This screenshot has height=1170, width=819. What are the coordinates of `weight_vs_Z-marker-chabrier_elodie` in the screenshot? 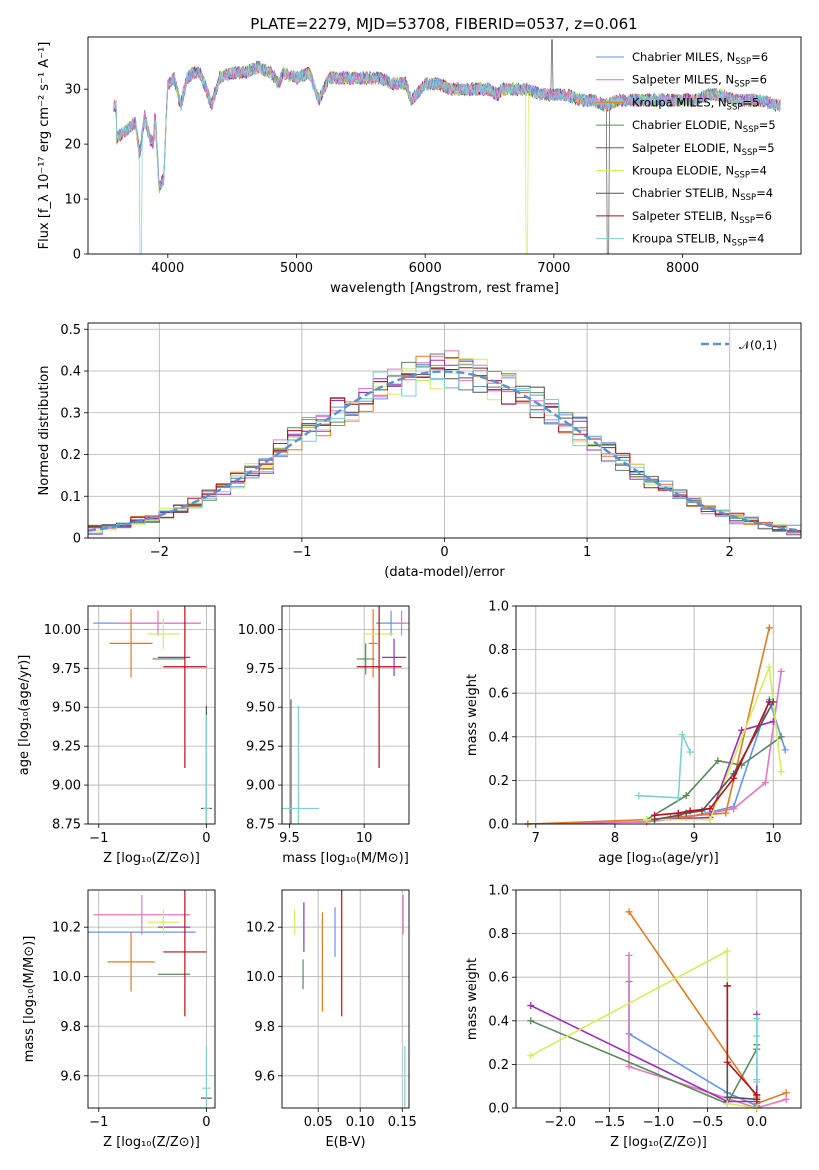 It's located at (531, 1021).